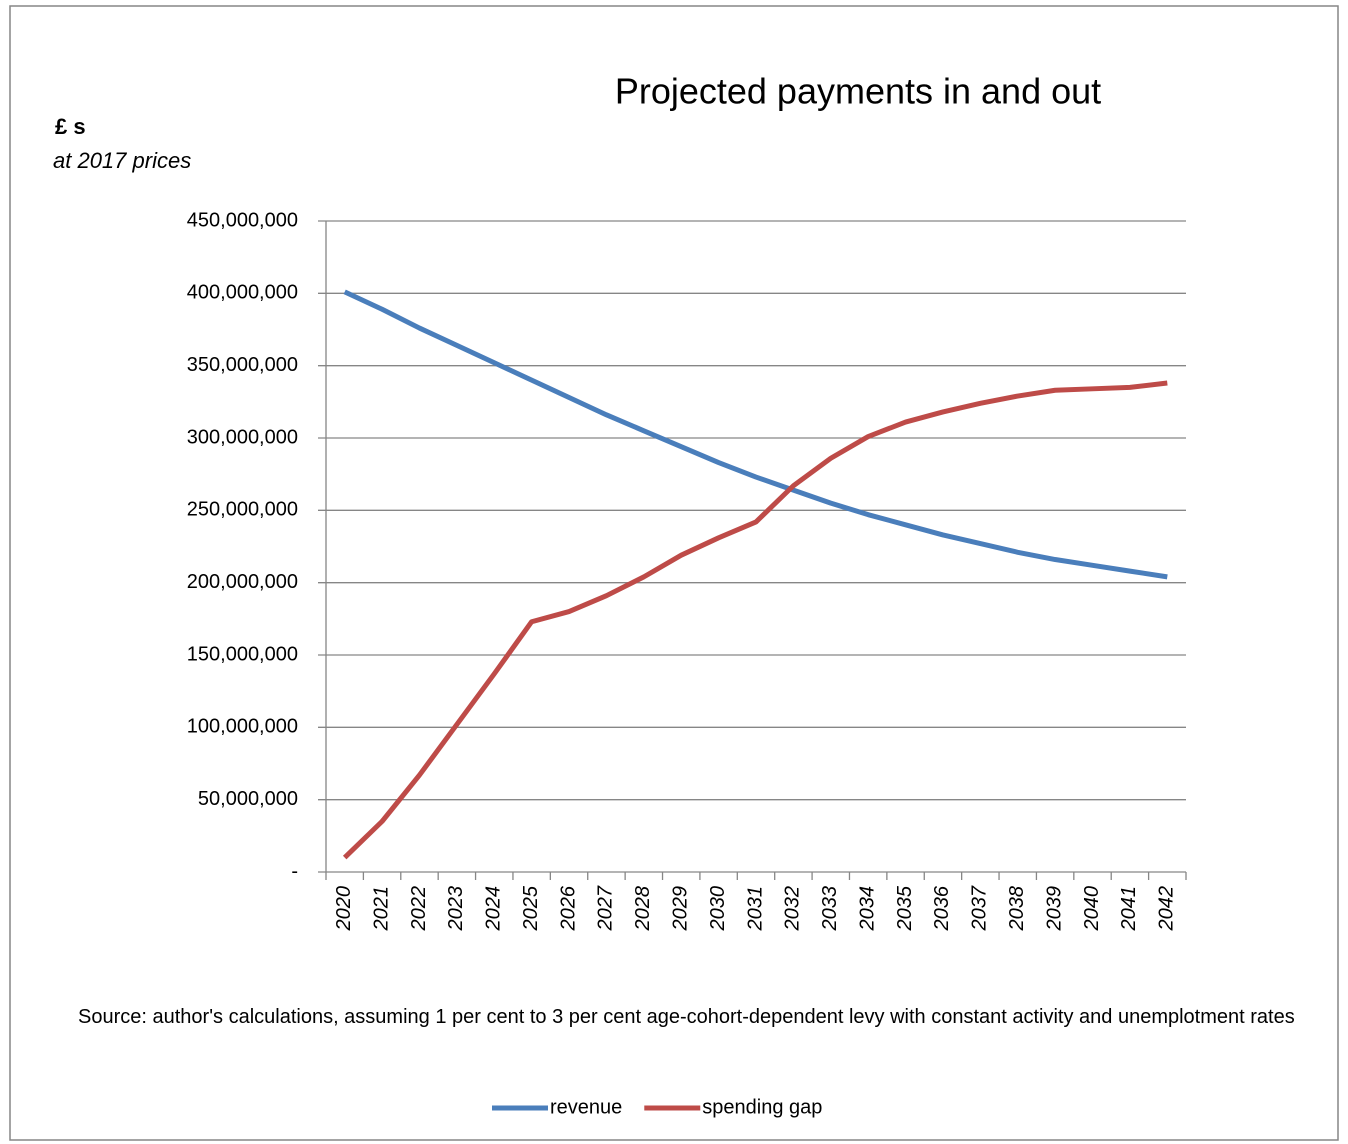  I want to click on x-tick-label: 2042, so click(1167, 909).